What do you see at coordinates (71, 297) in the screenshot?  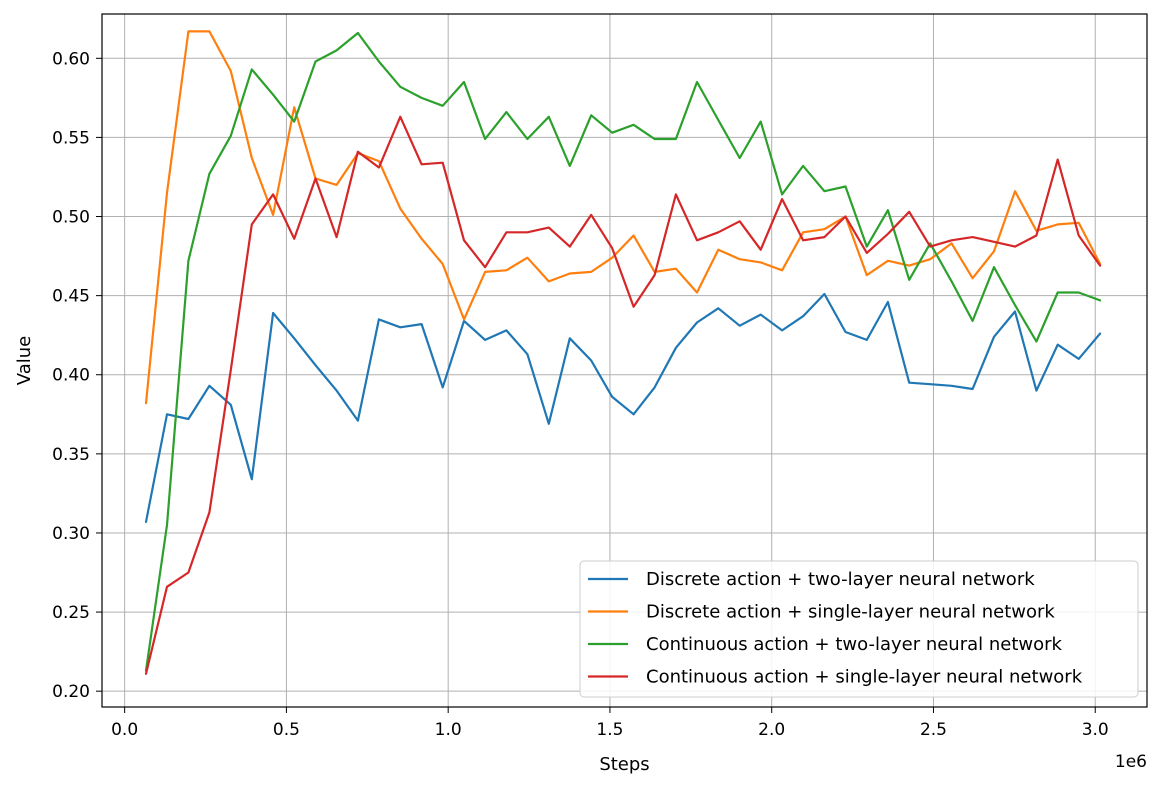 I see `y-tick-label: 0.45` at bounding box center [71, 297].